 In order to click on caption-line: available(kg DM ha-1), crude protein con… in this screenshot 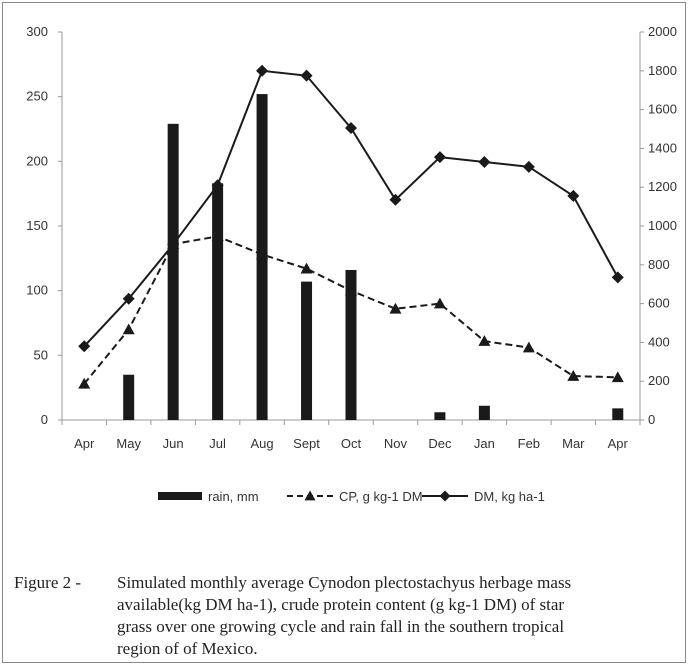, I will do `click(341, 604)`.